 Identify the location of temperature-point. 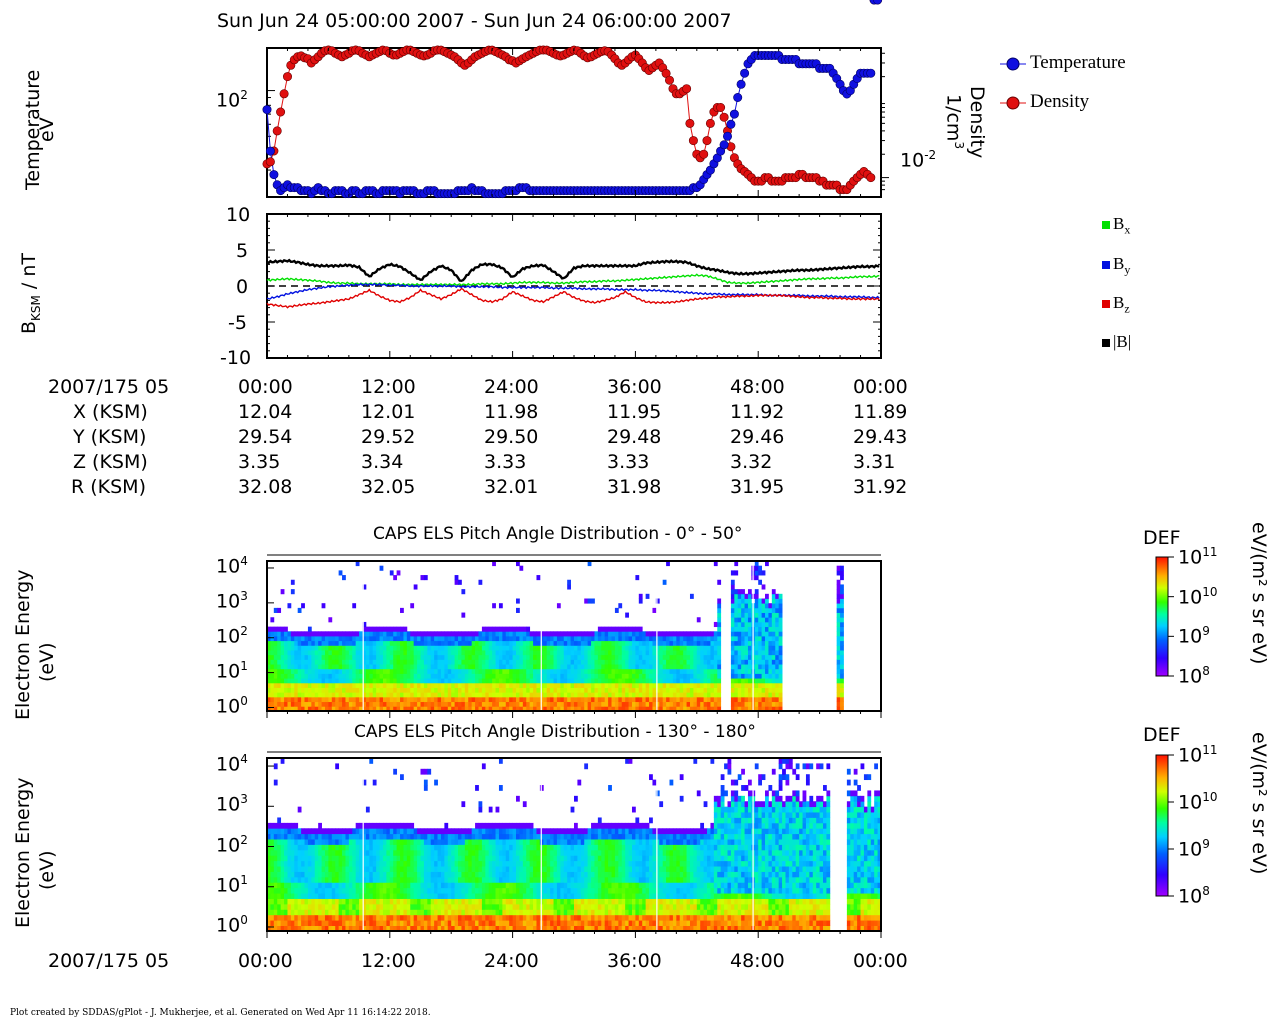
(267, 110).